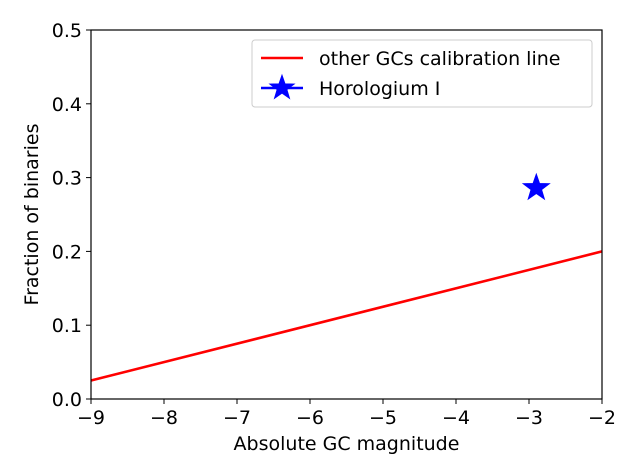 The image size is (640, 476). What do you see at coordinates (67, 252) in the screenshot?
I see `y-tick-label: 0.2` at bounding box center [67, 252].